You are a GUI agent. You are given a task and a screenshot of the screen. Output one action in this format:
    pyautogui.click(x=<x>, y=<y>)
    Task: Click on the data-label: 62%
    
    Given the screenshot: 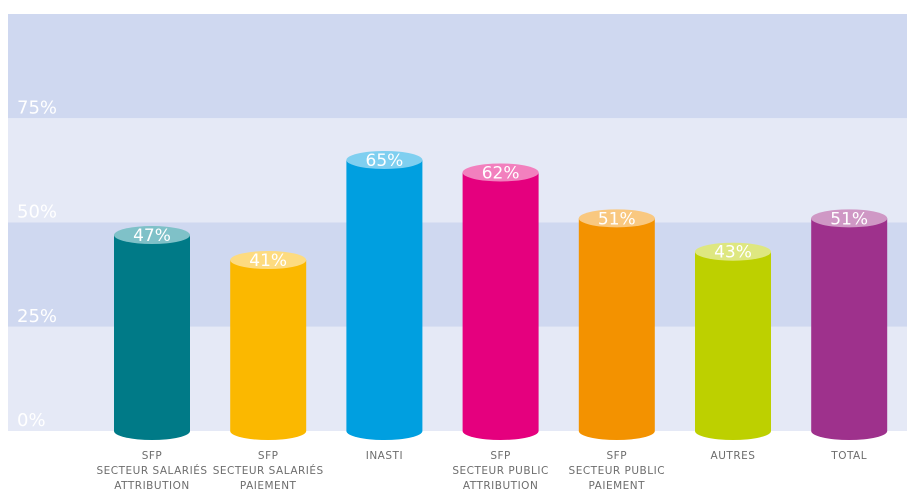 What is the action you would take?
    pyautogui.click(x=501, y=173)
    